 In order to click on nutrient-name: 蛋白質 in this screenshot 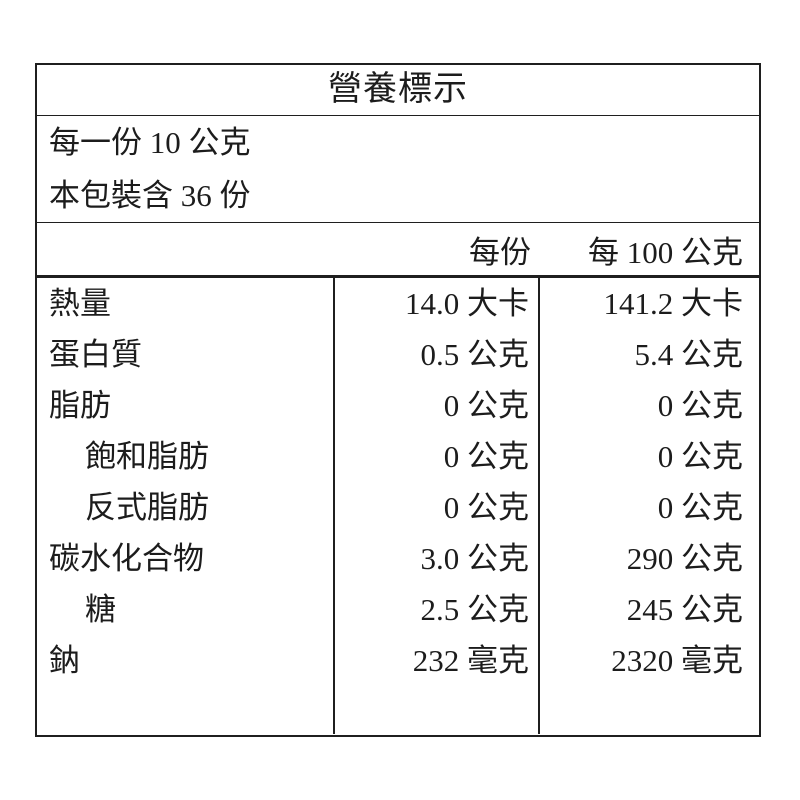, I will do `click(95, 354)`.